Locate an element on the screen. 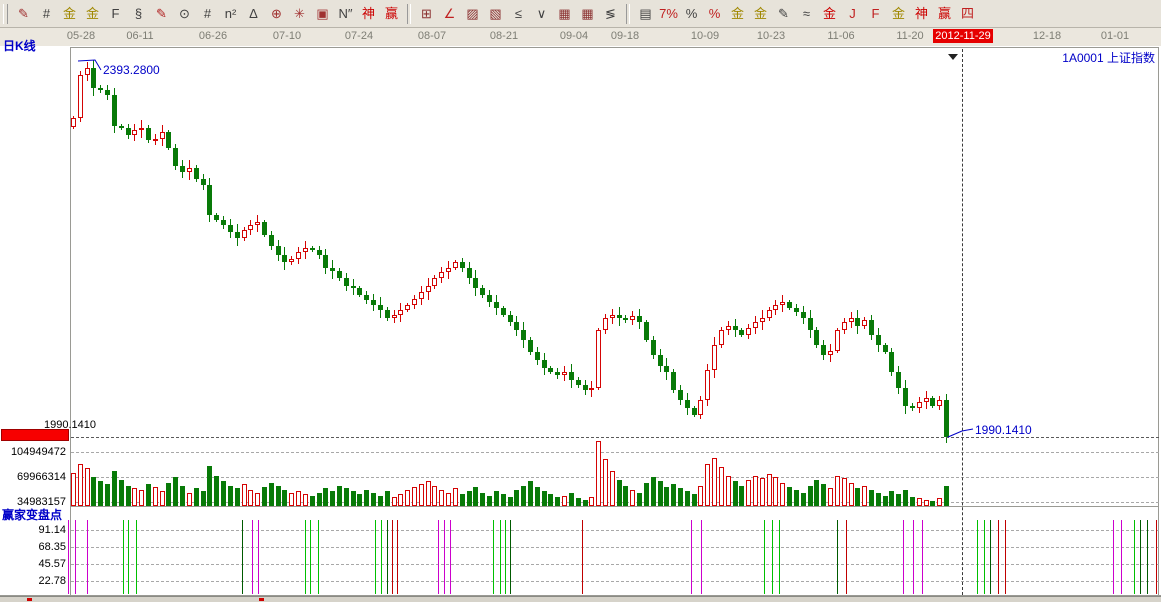 The width and height of the screenshot is (1161, 602). draw-pencil-icon: ✎ is located at coordinates (23, 13).